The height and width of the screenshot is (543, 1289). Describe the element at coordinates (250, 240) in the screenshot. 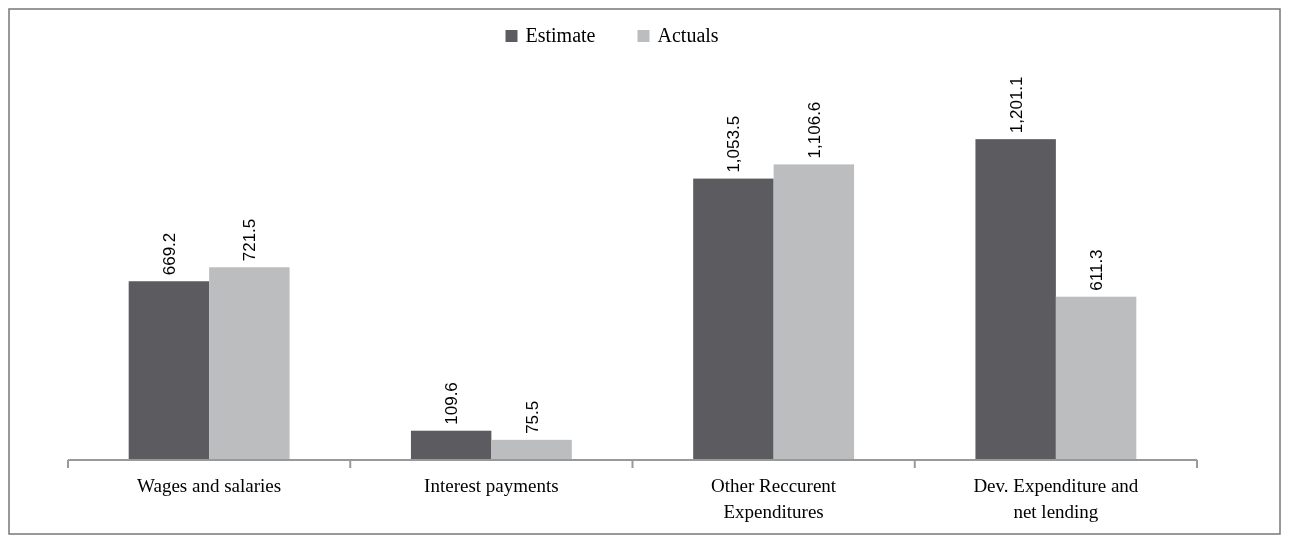

I see `data-label: 721.5` at that location.